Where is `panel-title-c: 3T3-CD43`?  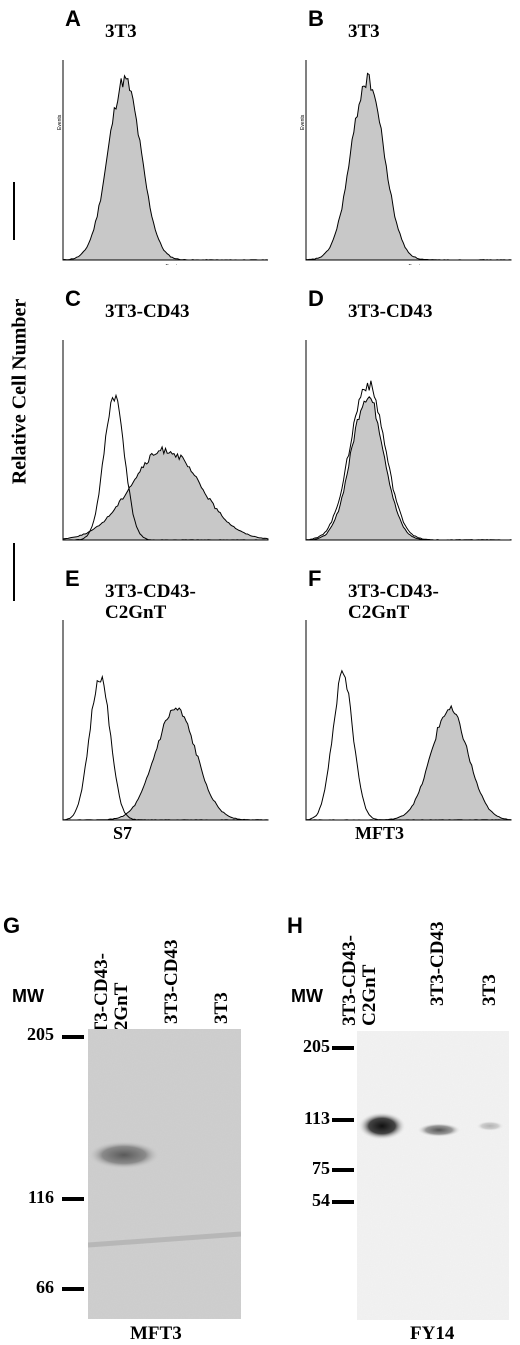
panel-title-c: 3T3-CD43 is located at coordinates (147, 311).